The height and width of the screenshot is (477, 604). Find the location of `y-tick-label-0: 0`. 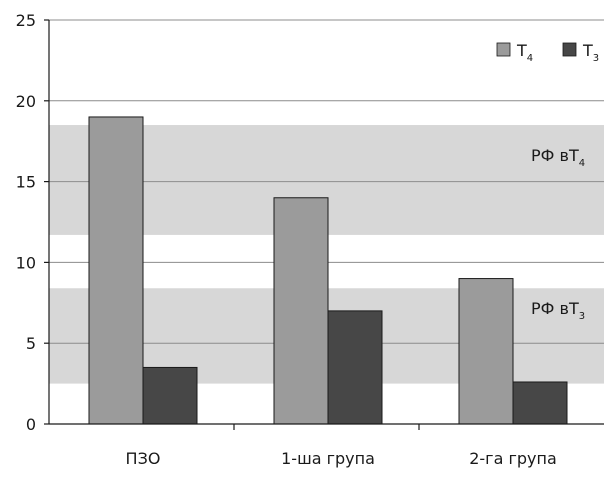

y-tick-label-0: 0 is located at coordinates (31, 424).